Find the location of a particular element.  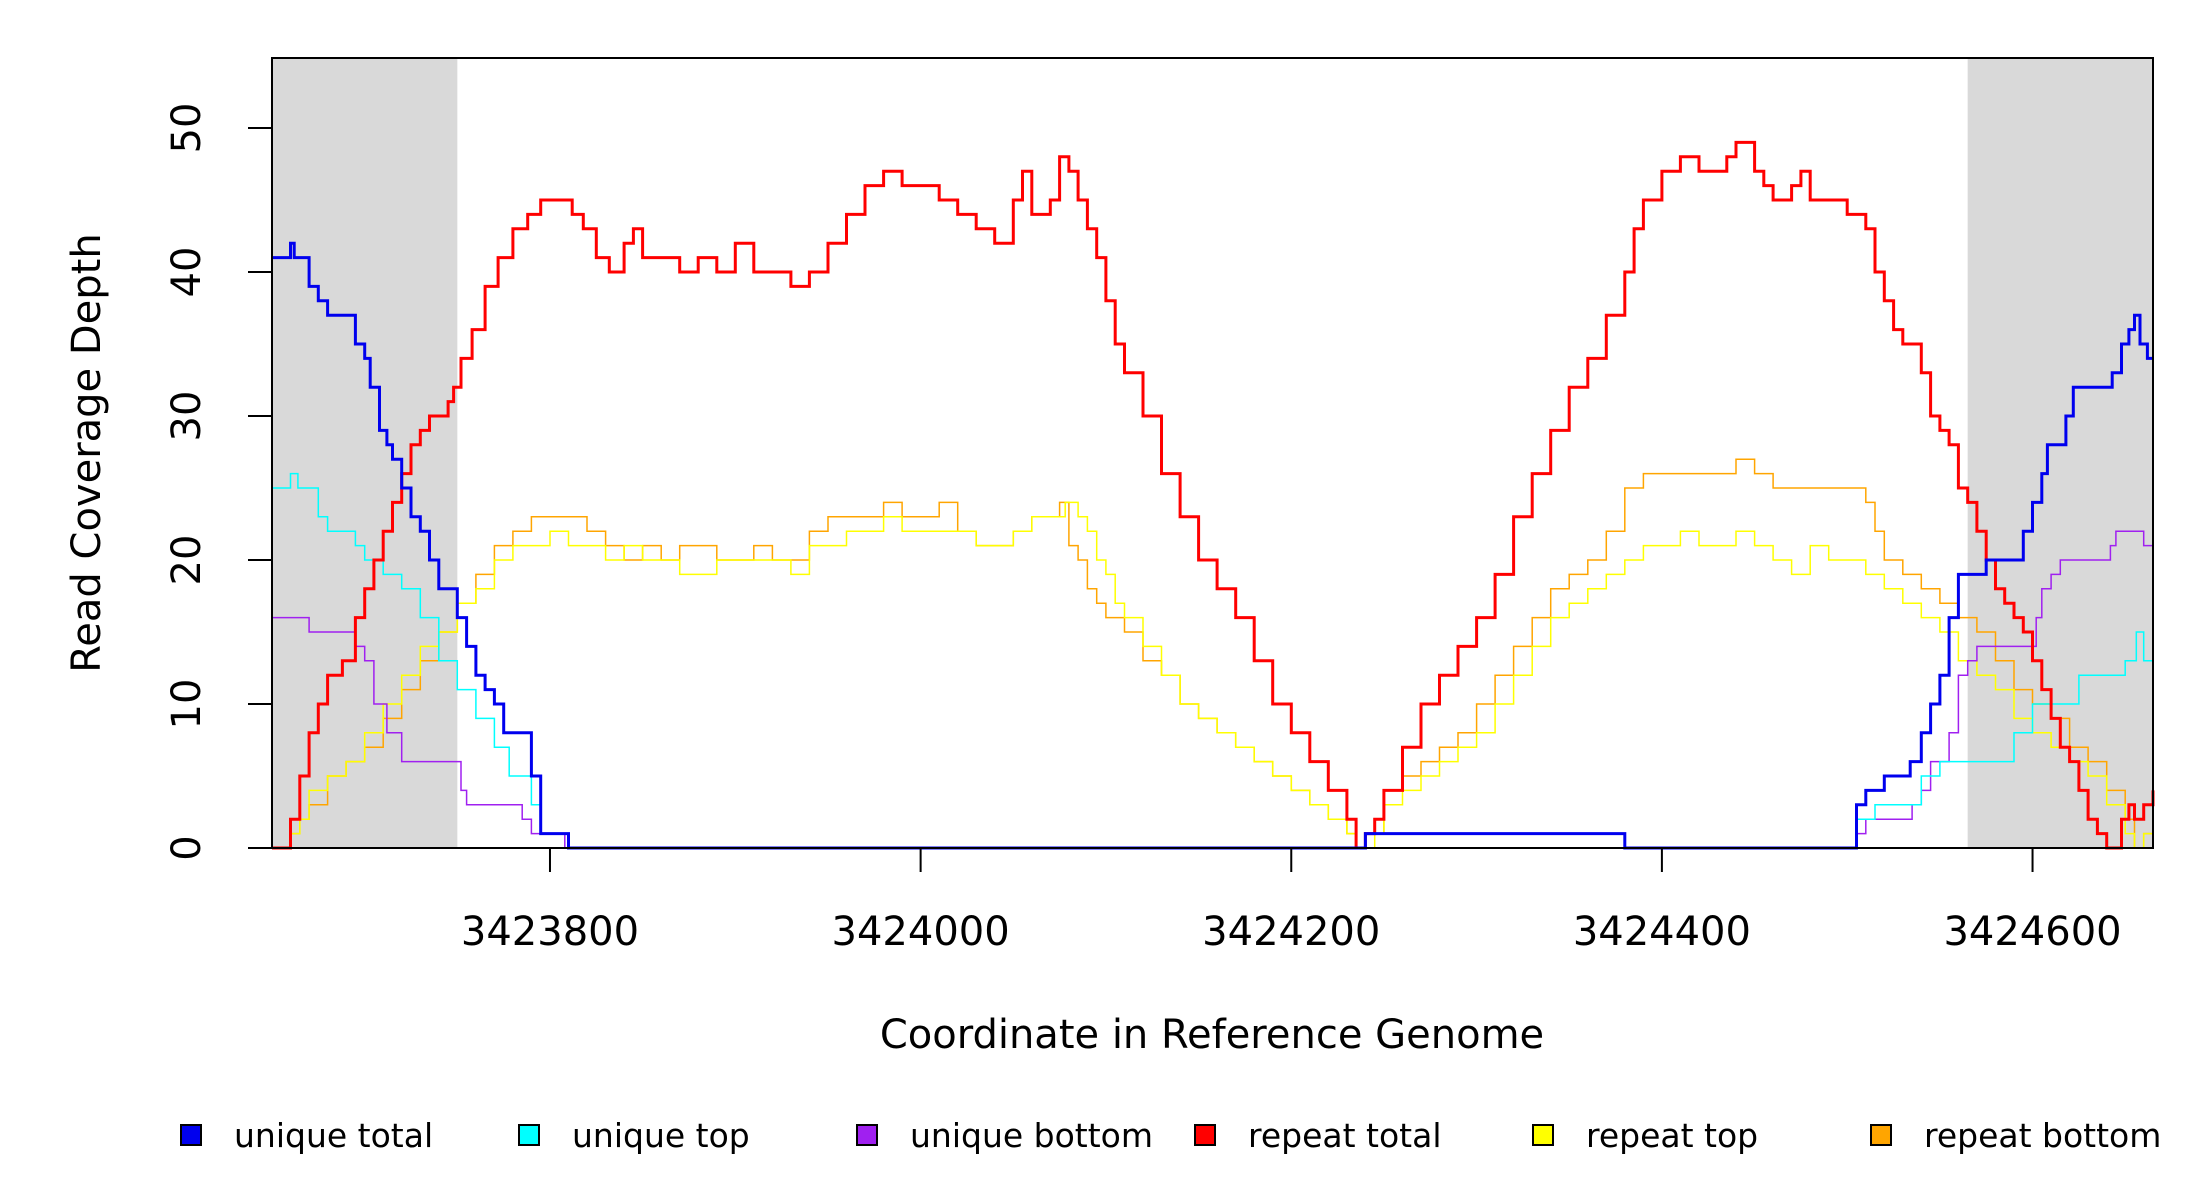

legend-item-repeat-top: repeat top is located at coordinates (1645, 1135).